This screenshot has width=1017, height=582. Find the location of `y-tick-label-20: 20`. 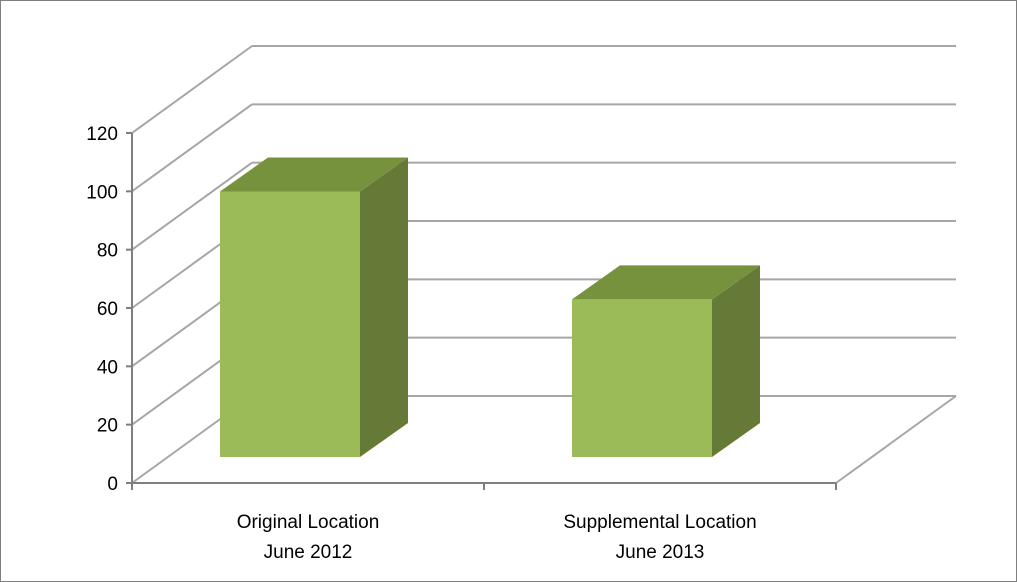

y-tick-label-20: 20 is located at coordinates (107, 426).